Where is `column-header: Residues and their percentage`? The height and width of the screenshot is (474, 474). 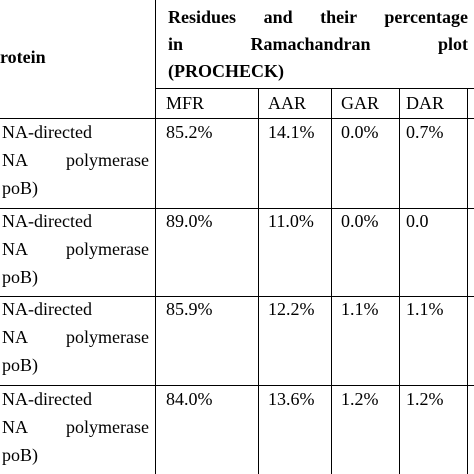
column-header: Residues and their percentage is located at coordinates (318, 17).